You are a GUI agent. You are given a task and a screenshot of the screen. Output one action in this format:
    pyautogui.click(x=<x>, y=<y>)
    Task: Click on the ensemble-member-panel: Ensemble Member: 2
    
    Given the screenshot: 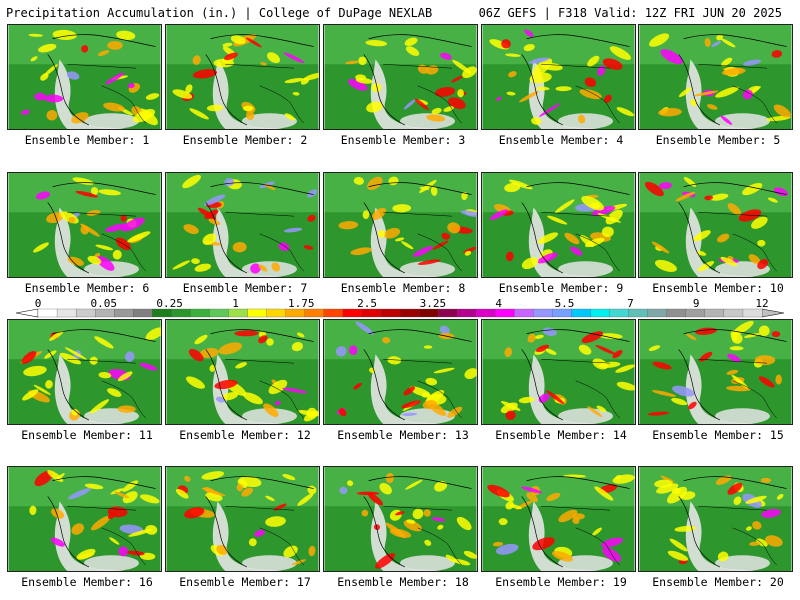 What is the action you would take?
    pyautogui.click(x=245, y=85)
    